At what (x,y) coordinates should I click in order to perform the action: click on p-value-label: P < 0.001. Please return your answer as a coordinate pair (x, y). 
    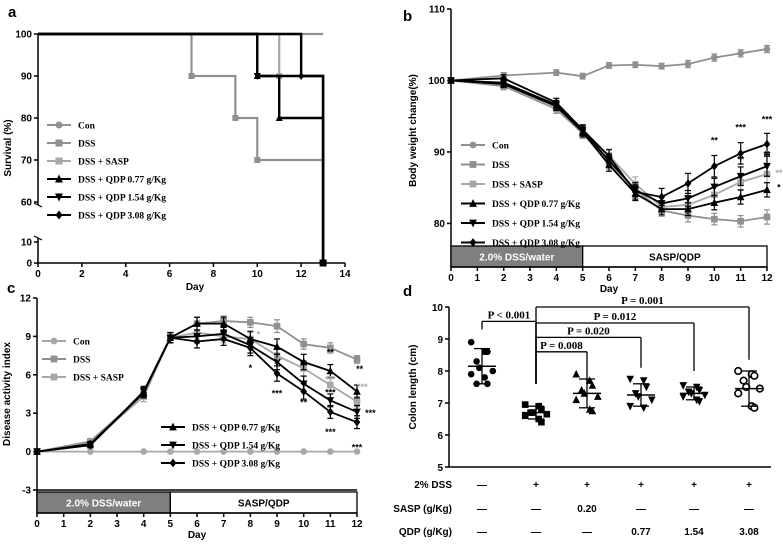
    Looking at the image, I should click on (509, 315).